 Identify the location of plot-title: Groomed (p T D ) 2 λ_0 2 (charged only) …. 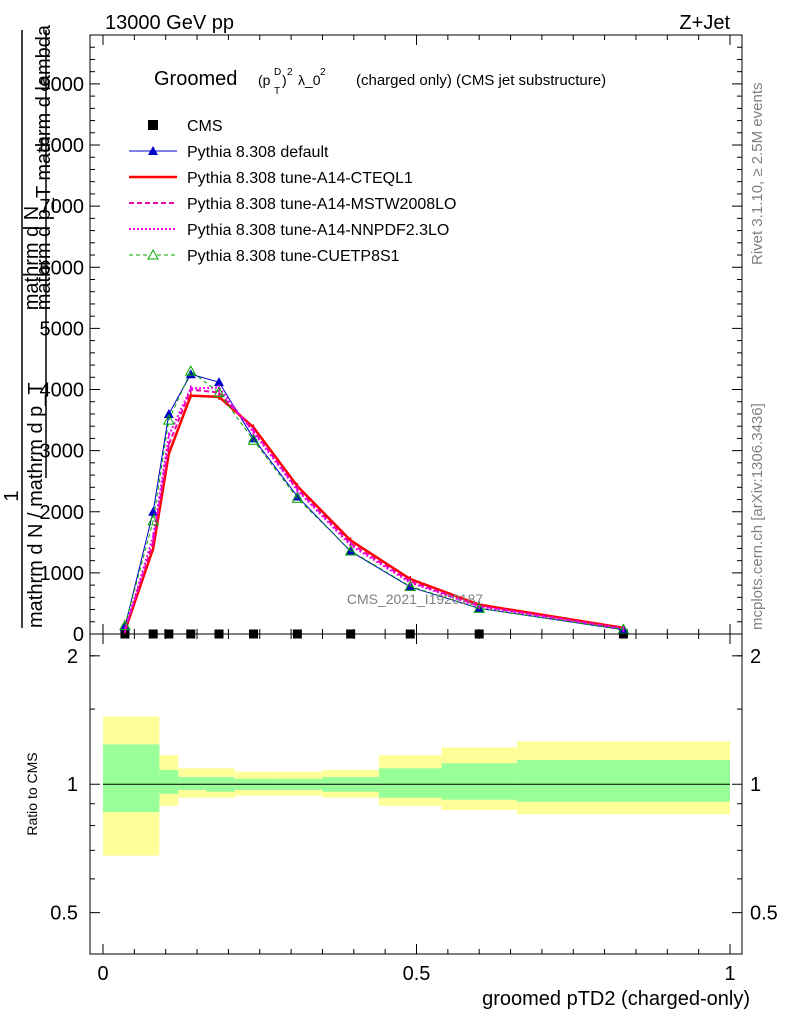
(380, 82).